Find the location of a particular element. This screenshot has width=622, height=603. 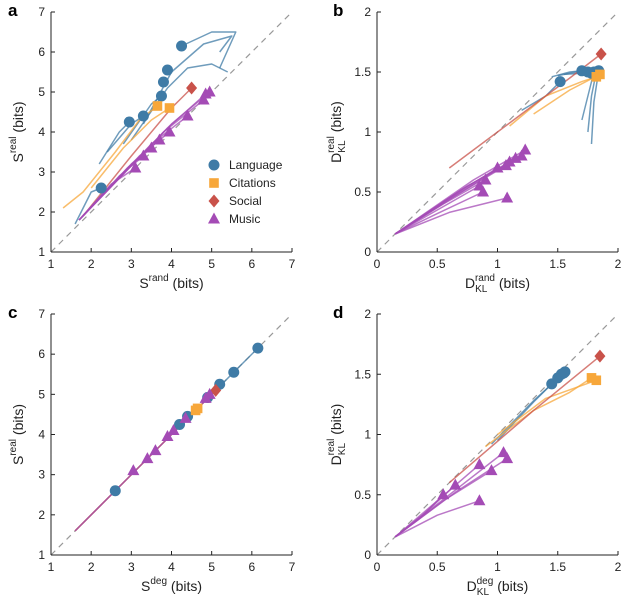

x-axis-label: Srand (bits) is located at coordinates (171, 282).